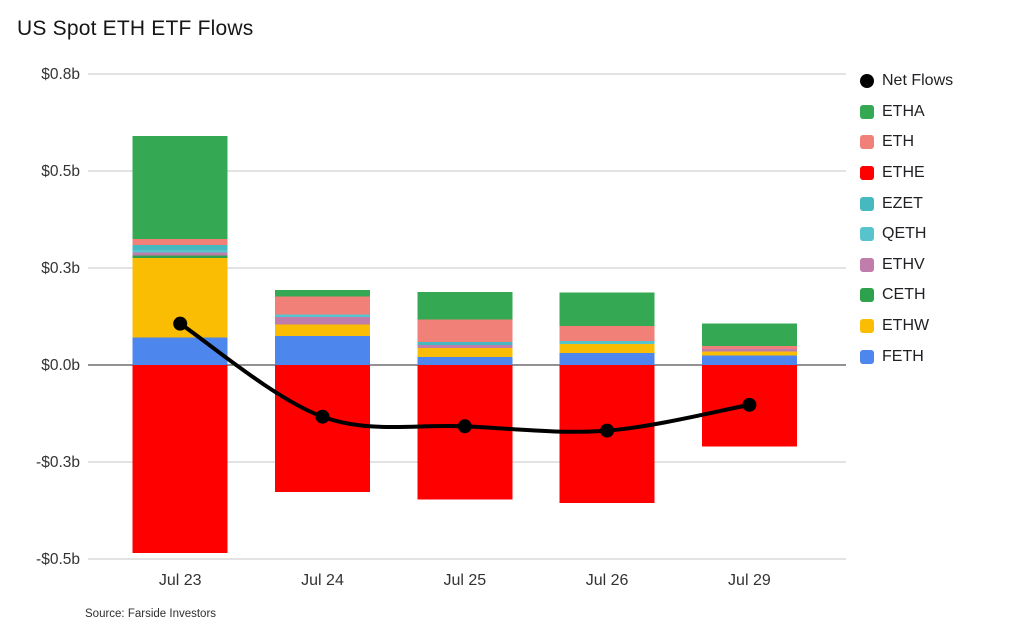 This screenshot has height=636, width=1014. What do you see at coordinates (607, 309) in the screenshot?
I see `bar-segment-etha: Jul 26 ETHA: 87.2M` at bounding box center [607, 309].